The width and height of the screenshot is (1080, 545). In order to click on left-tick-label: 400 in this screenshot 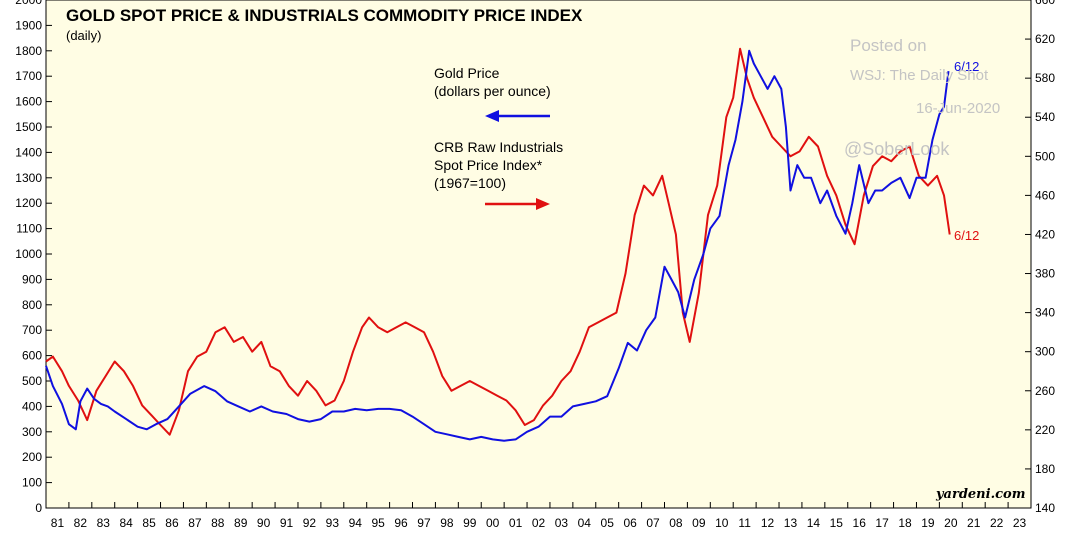, I will do `click(32, 406)`.